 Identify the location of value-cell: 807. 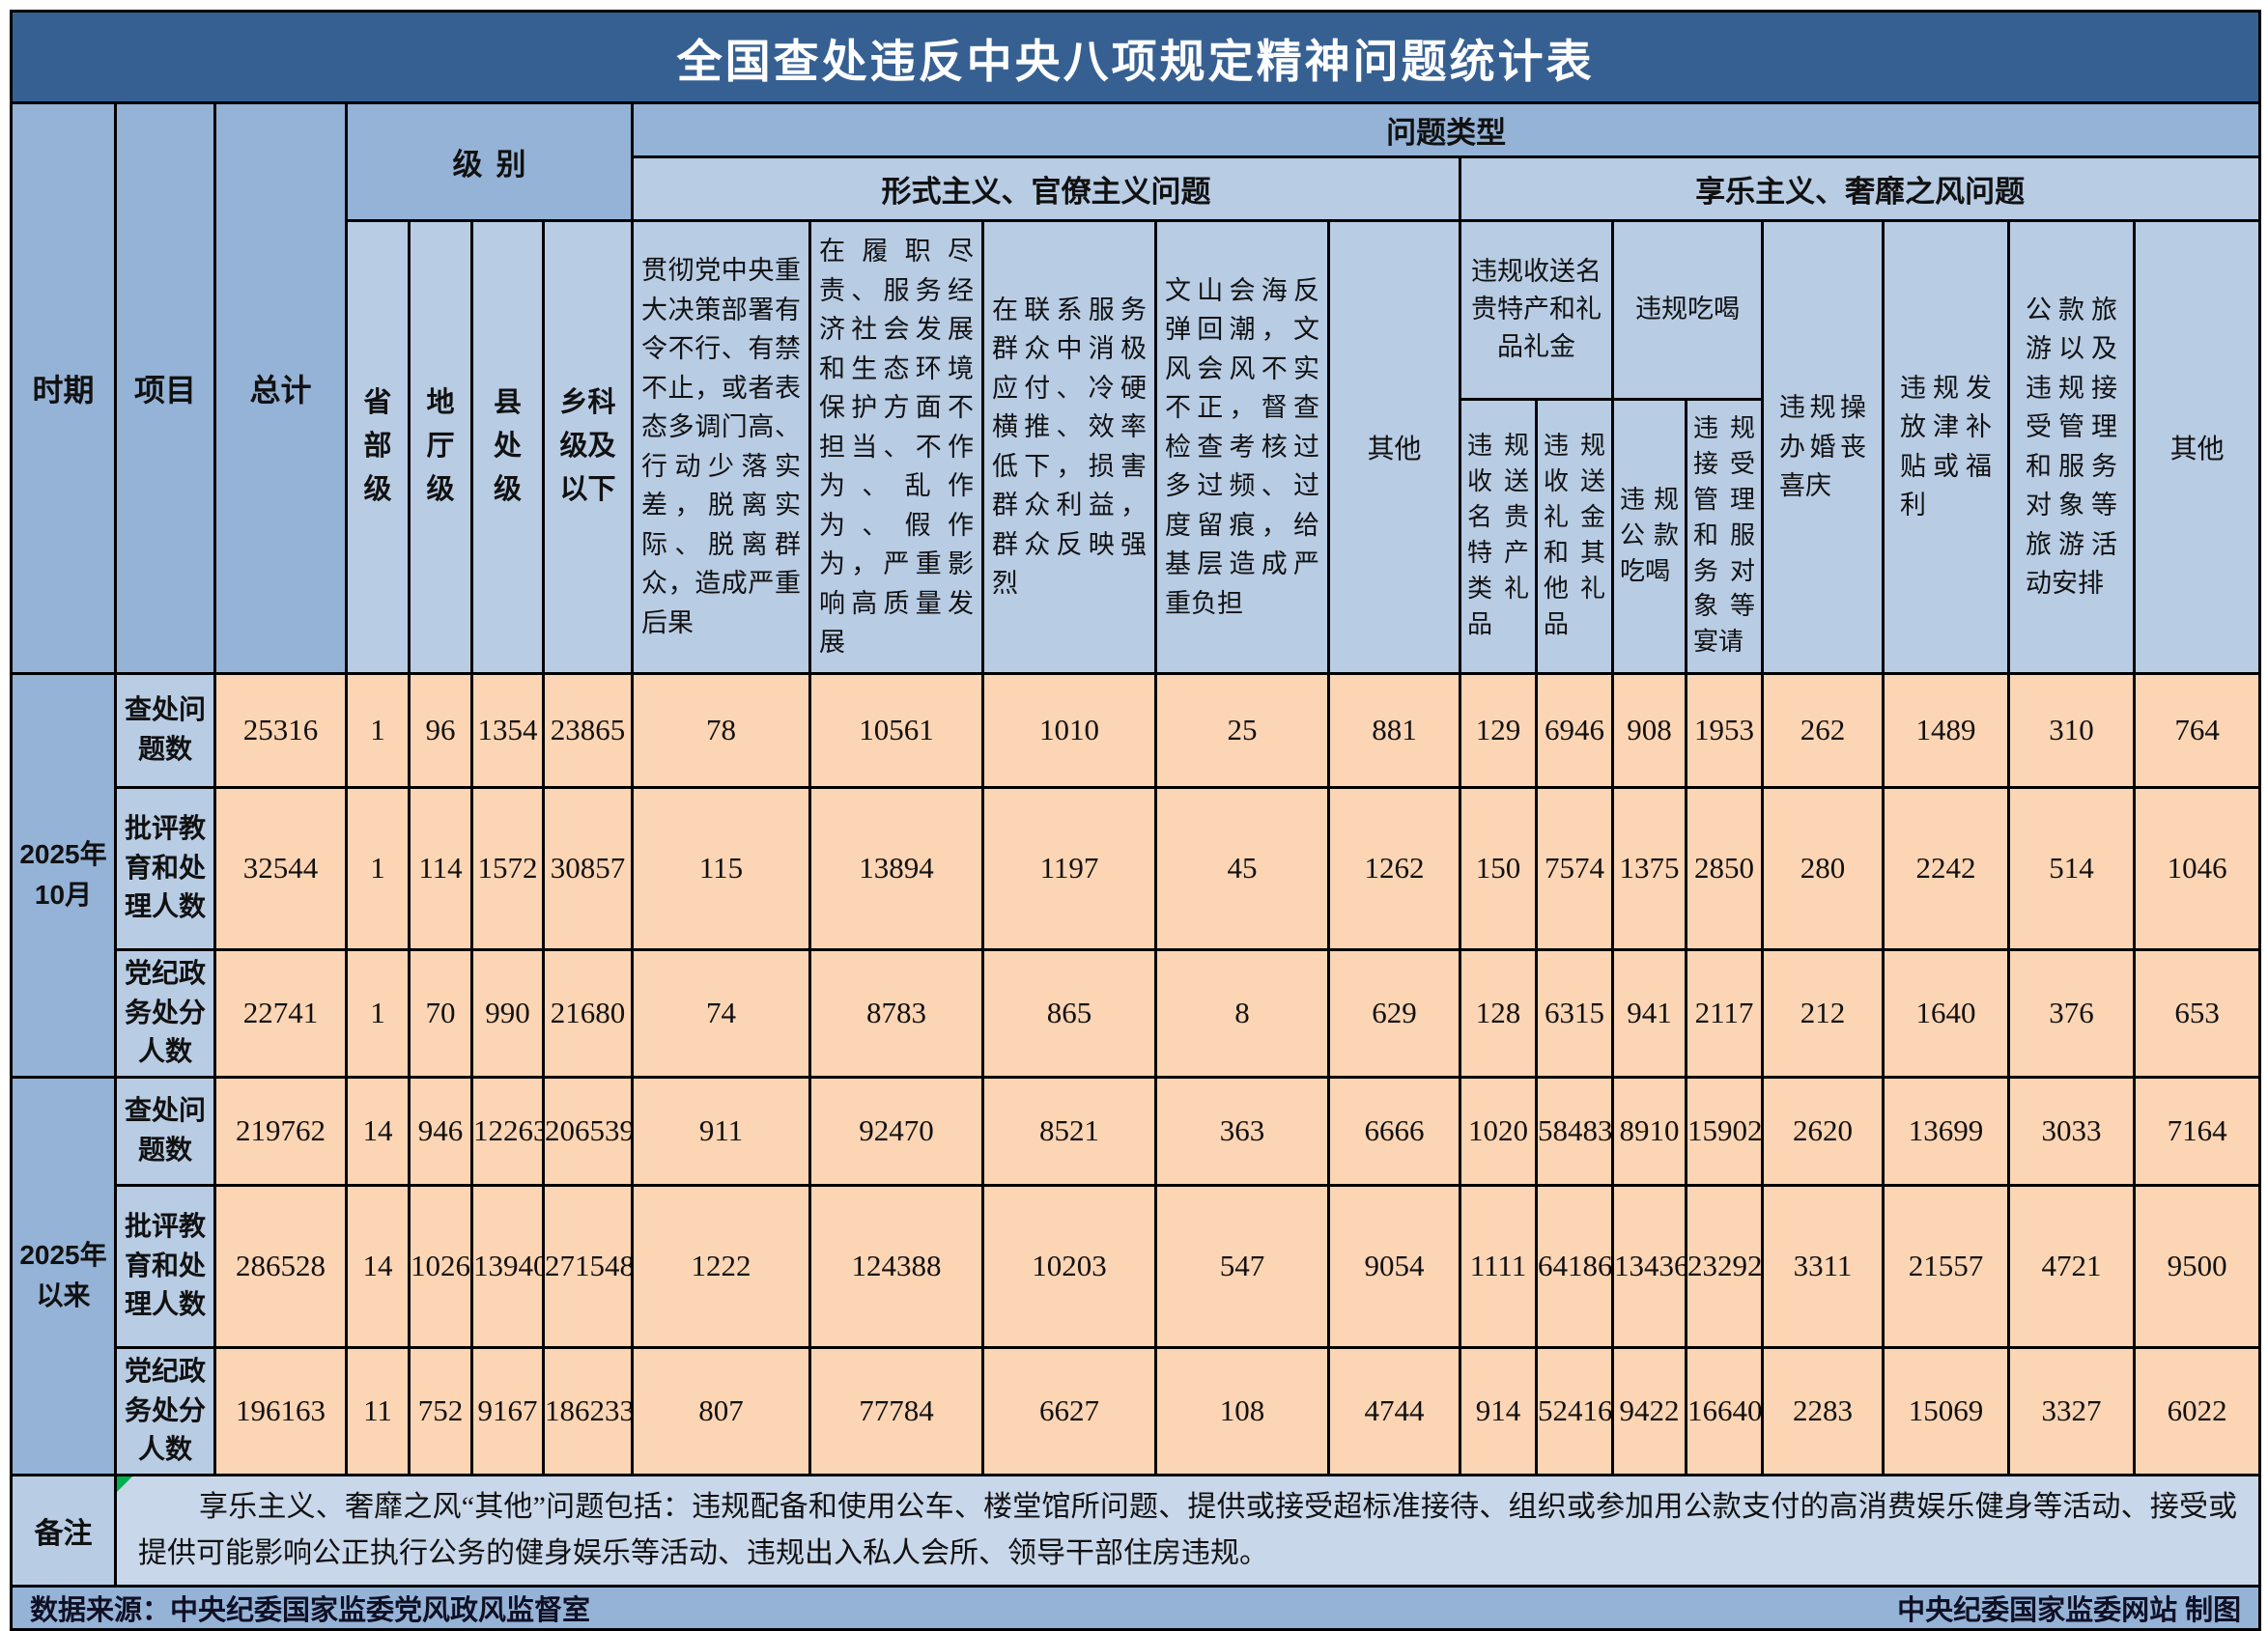
(721, 1410).